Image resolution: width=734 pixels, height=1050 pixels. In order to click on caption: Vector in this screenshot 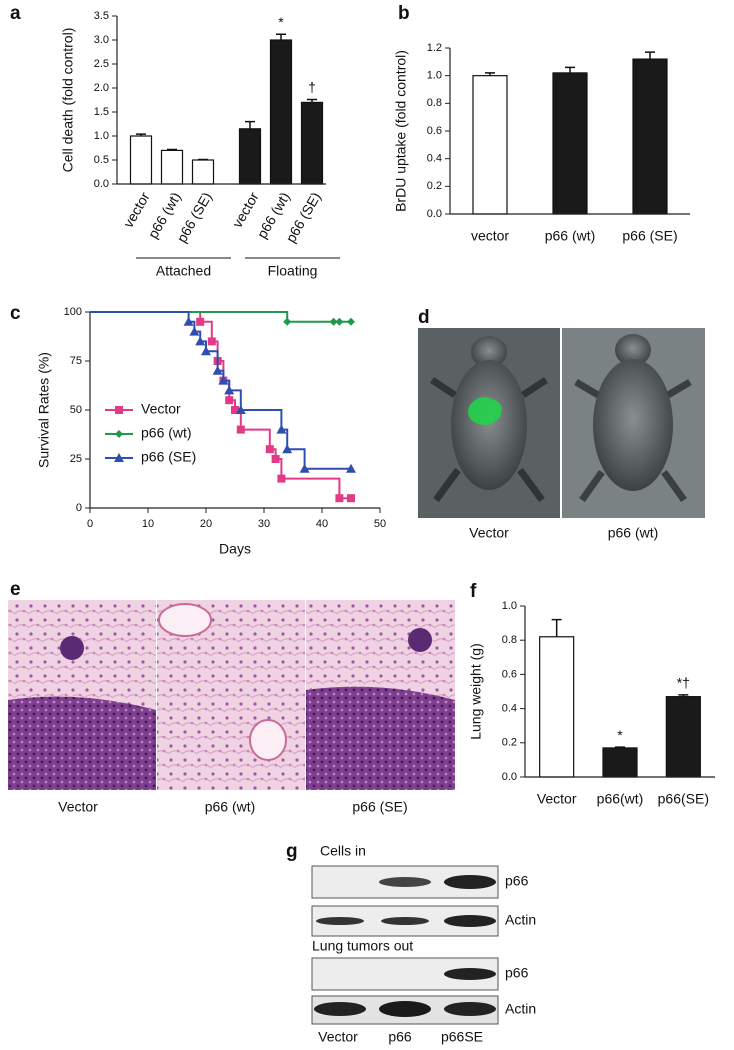, I will do `click(489, 533)`.